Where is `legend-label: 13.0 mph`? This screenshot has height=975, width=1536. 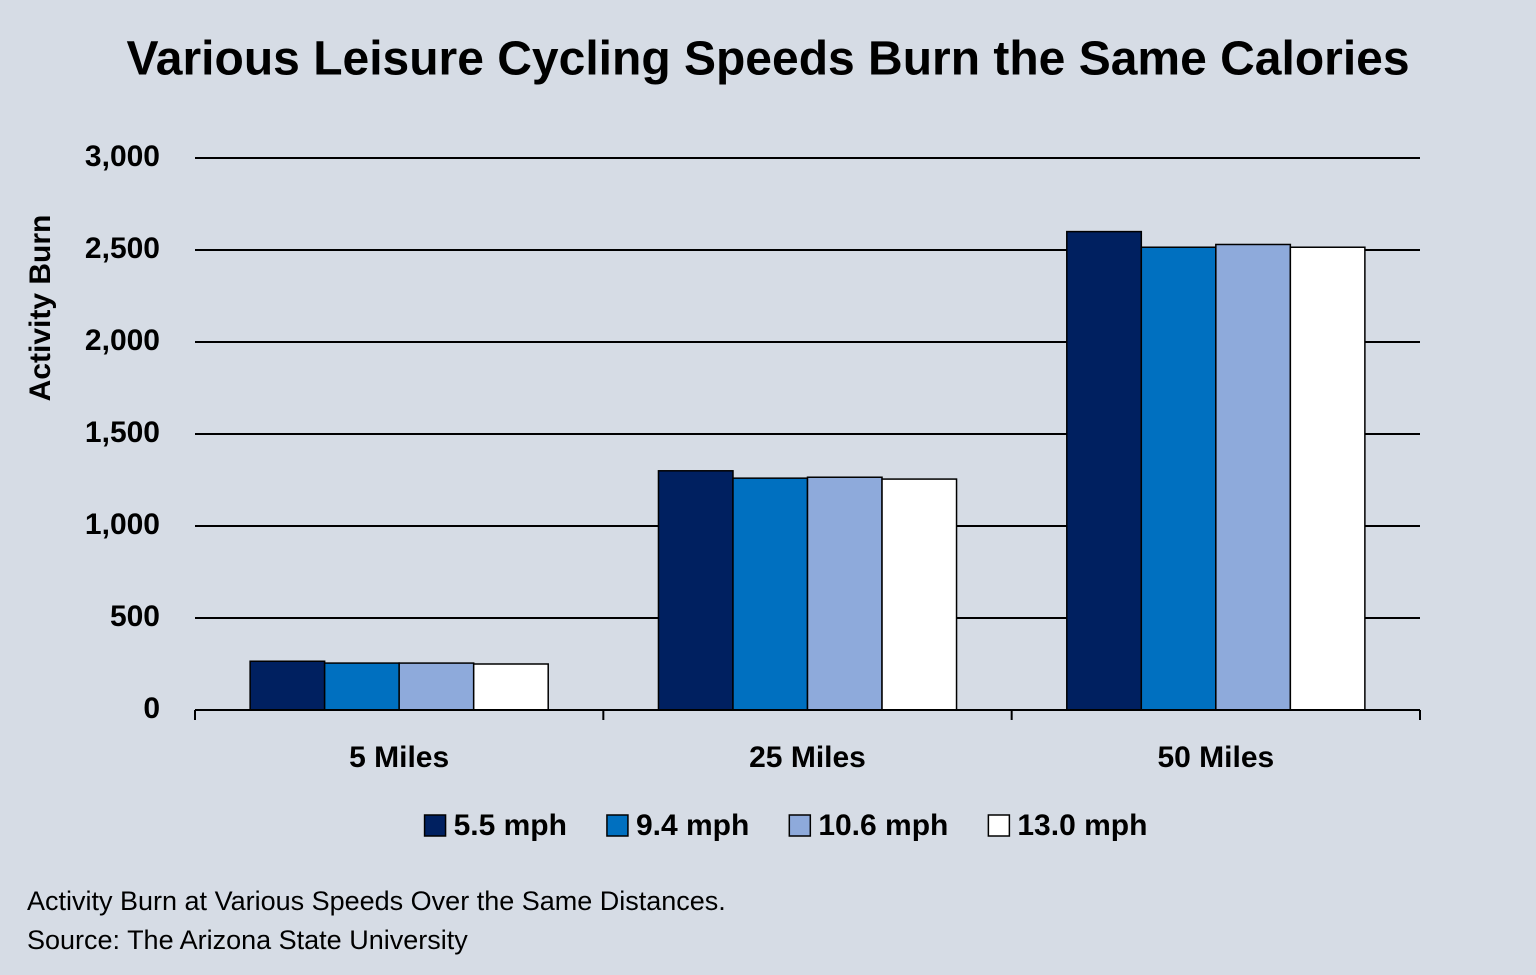 legend-label: 13.0 mph is located at coordinates (1082, 825).